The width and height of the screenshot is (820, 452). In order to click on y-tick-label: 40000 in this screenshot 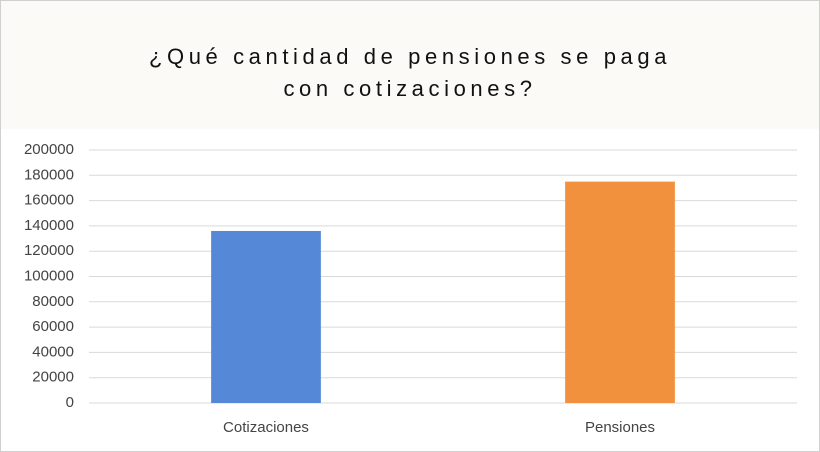, I will do `click(53, 351)`.